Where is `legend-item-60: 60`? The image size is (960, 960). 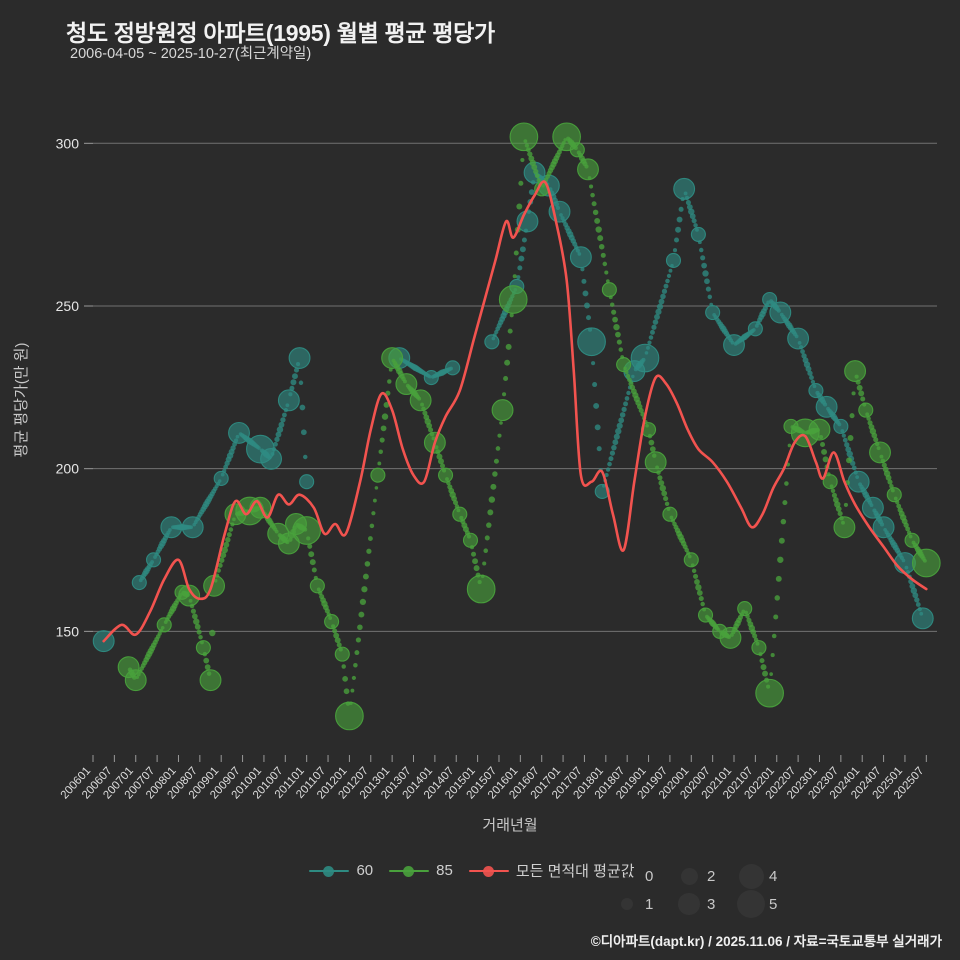
legend-item-60: 60 is located at coordinates (341, 870).